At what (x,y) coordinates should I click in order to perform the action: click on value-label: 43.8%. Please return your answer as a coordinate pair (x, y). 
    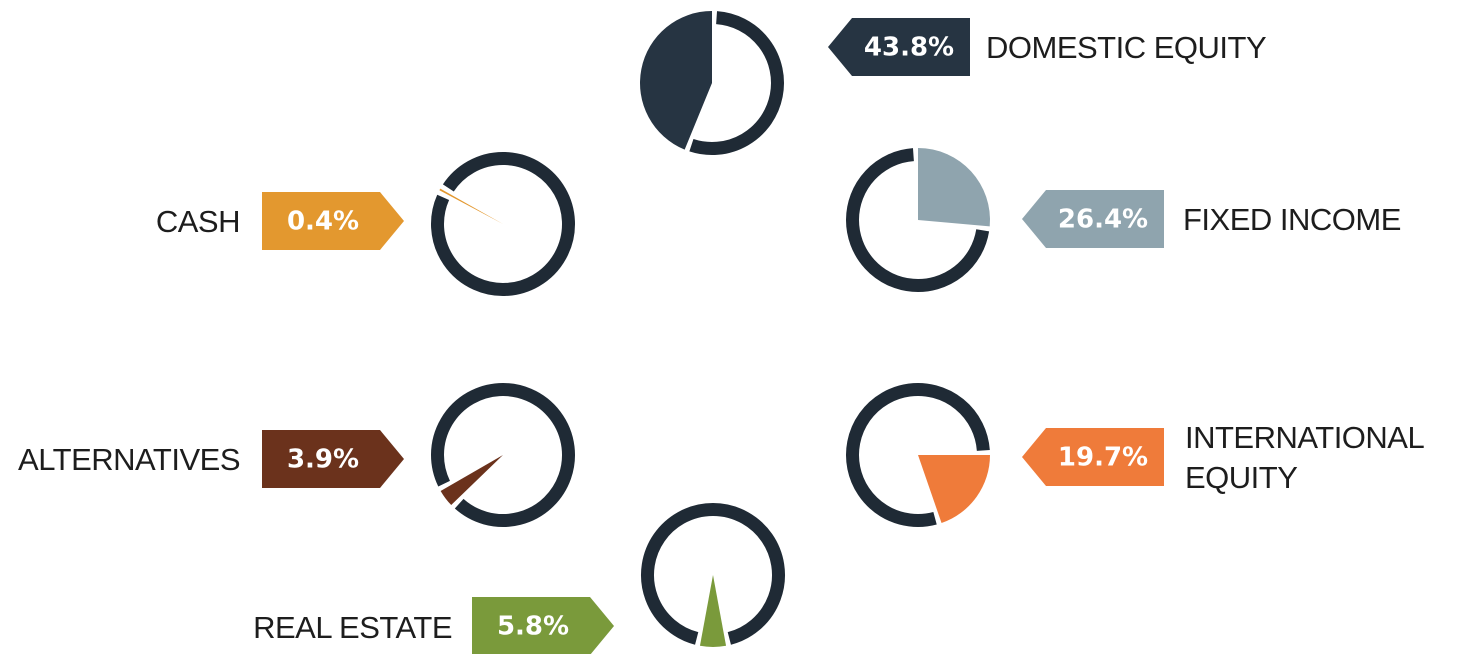
    Looking at the image, I should click on (909, 48).